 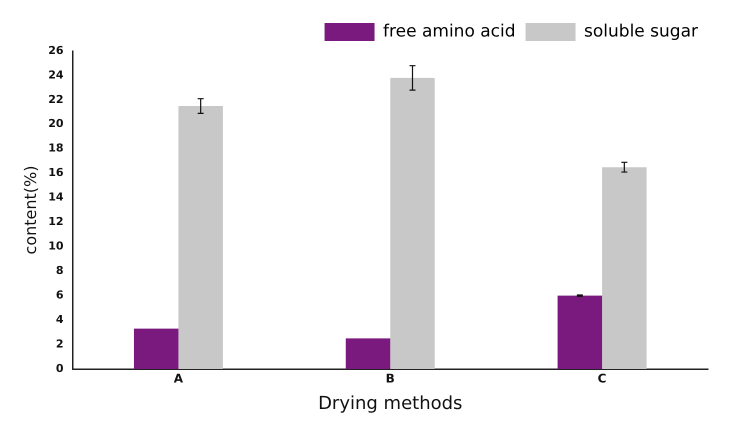 What do you see at coordinates (179, 378) in the screenshot?
I see `x-tick-label: A` at bounding box center [179, 378].